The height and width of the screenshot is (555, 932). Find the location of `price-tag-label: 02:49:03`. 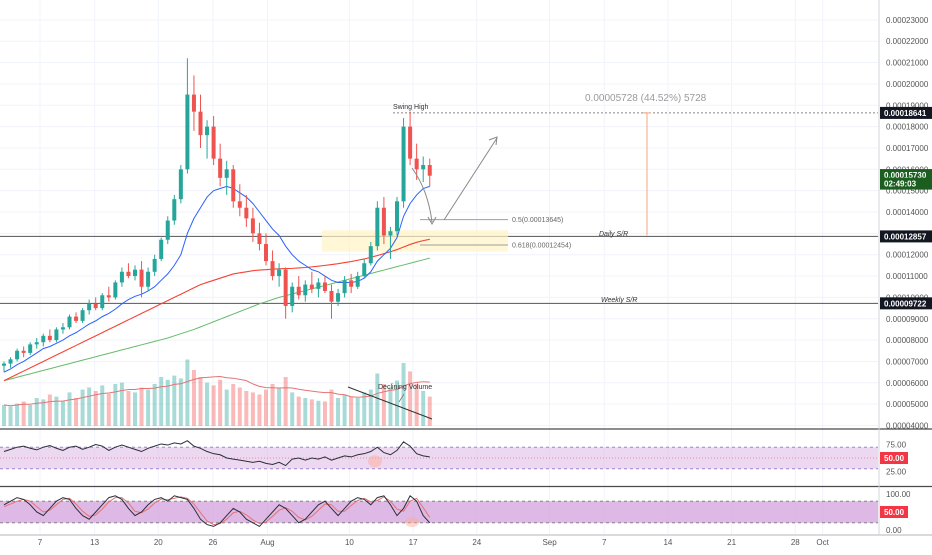

price-tag-label: 02:49:03 is located at coordinates (900, 184).